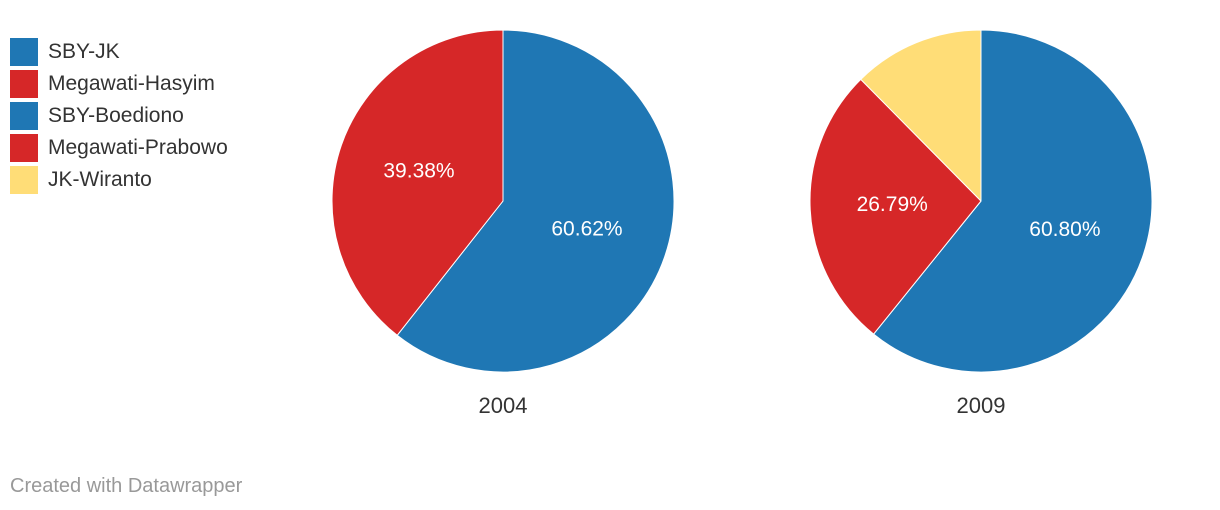 The height and width of the screenshot is (510, 1220). I want to click on legend-item-sby-jk: SBY-JK, so click(119, 52).